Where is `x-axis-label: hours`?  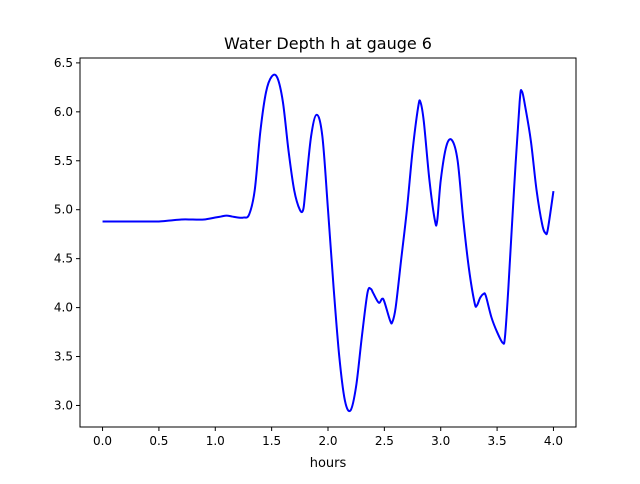 x-axis-label: hours is located at coordinates (328, 463).